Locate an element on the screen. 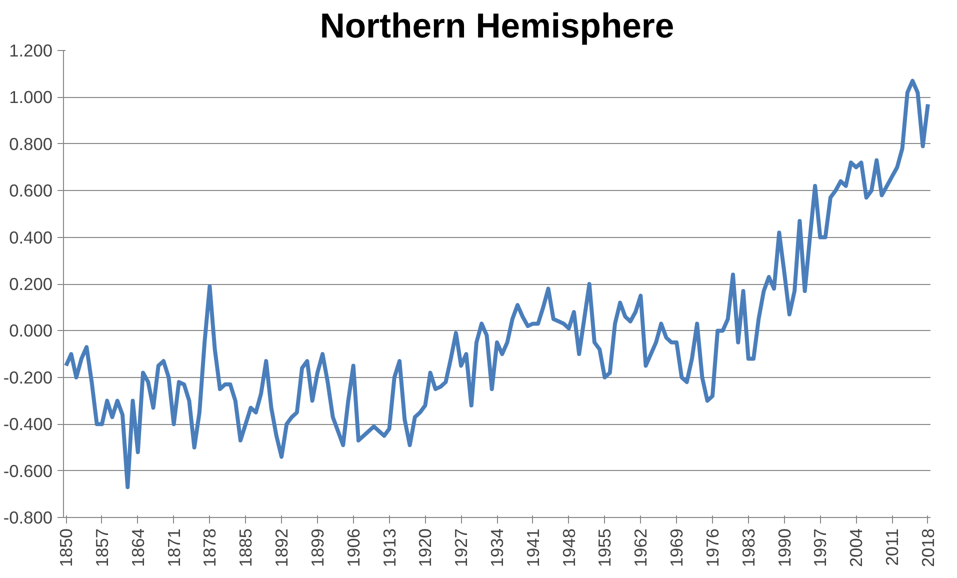  y-tick-label: 1.000 is located at coordinates (31, 97).